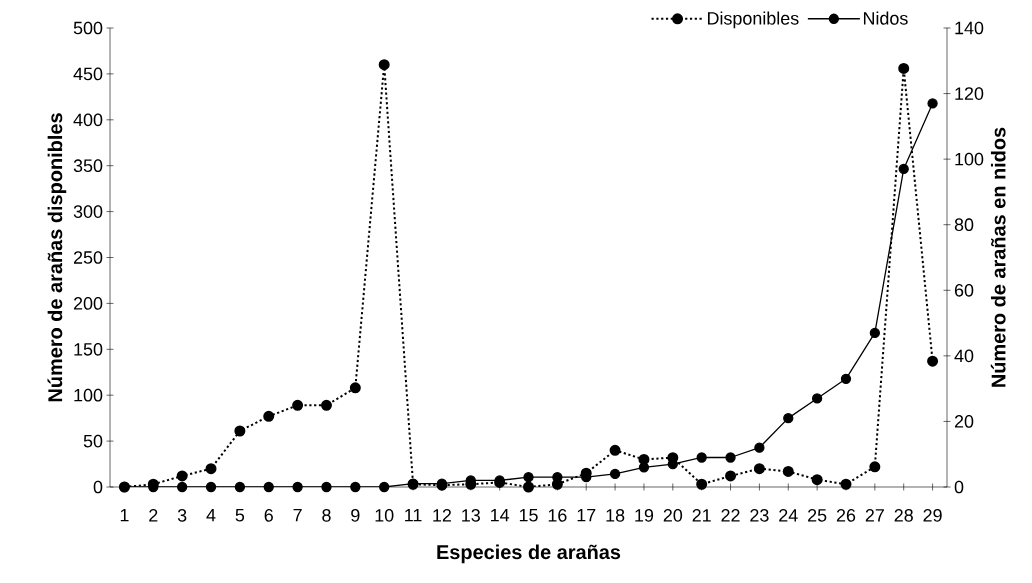  I want to click on x-tick-label: 2, so click(153, 515).